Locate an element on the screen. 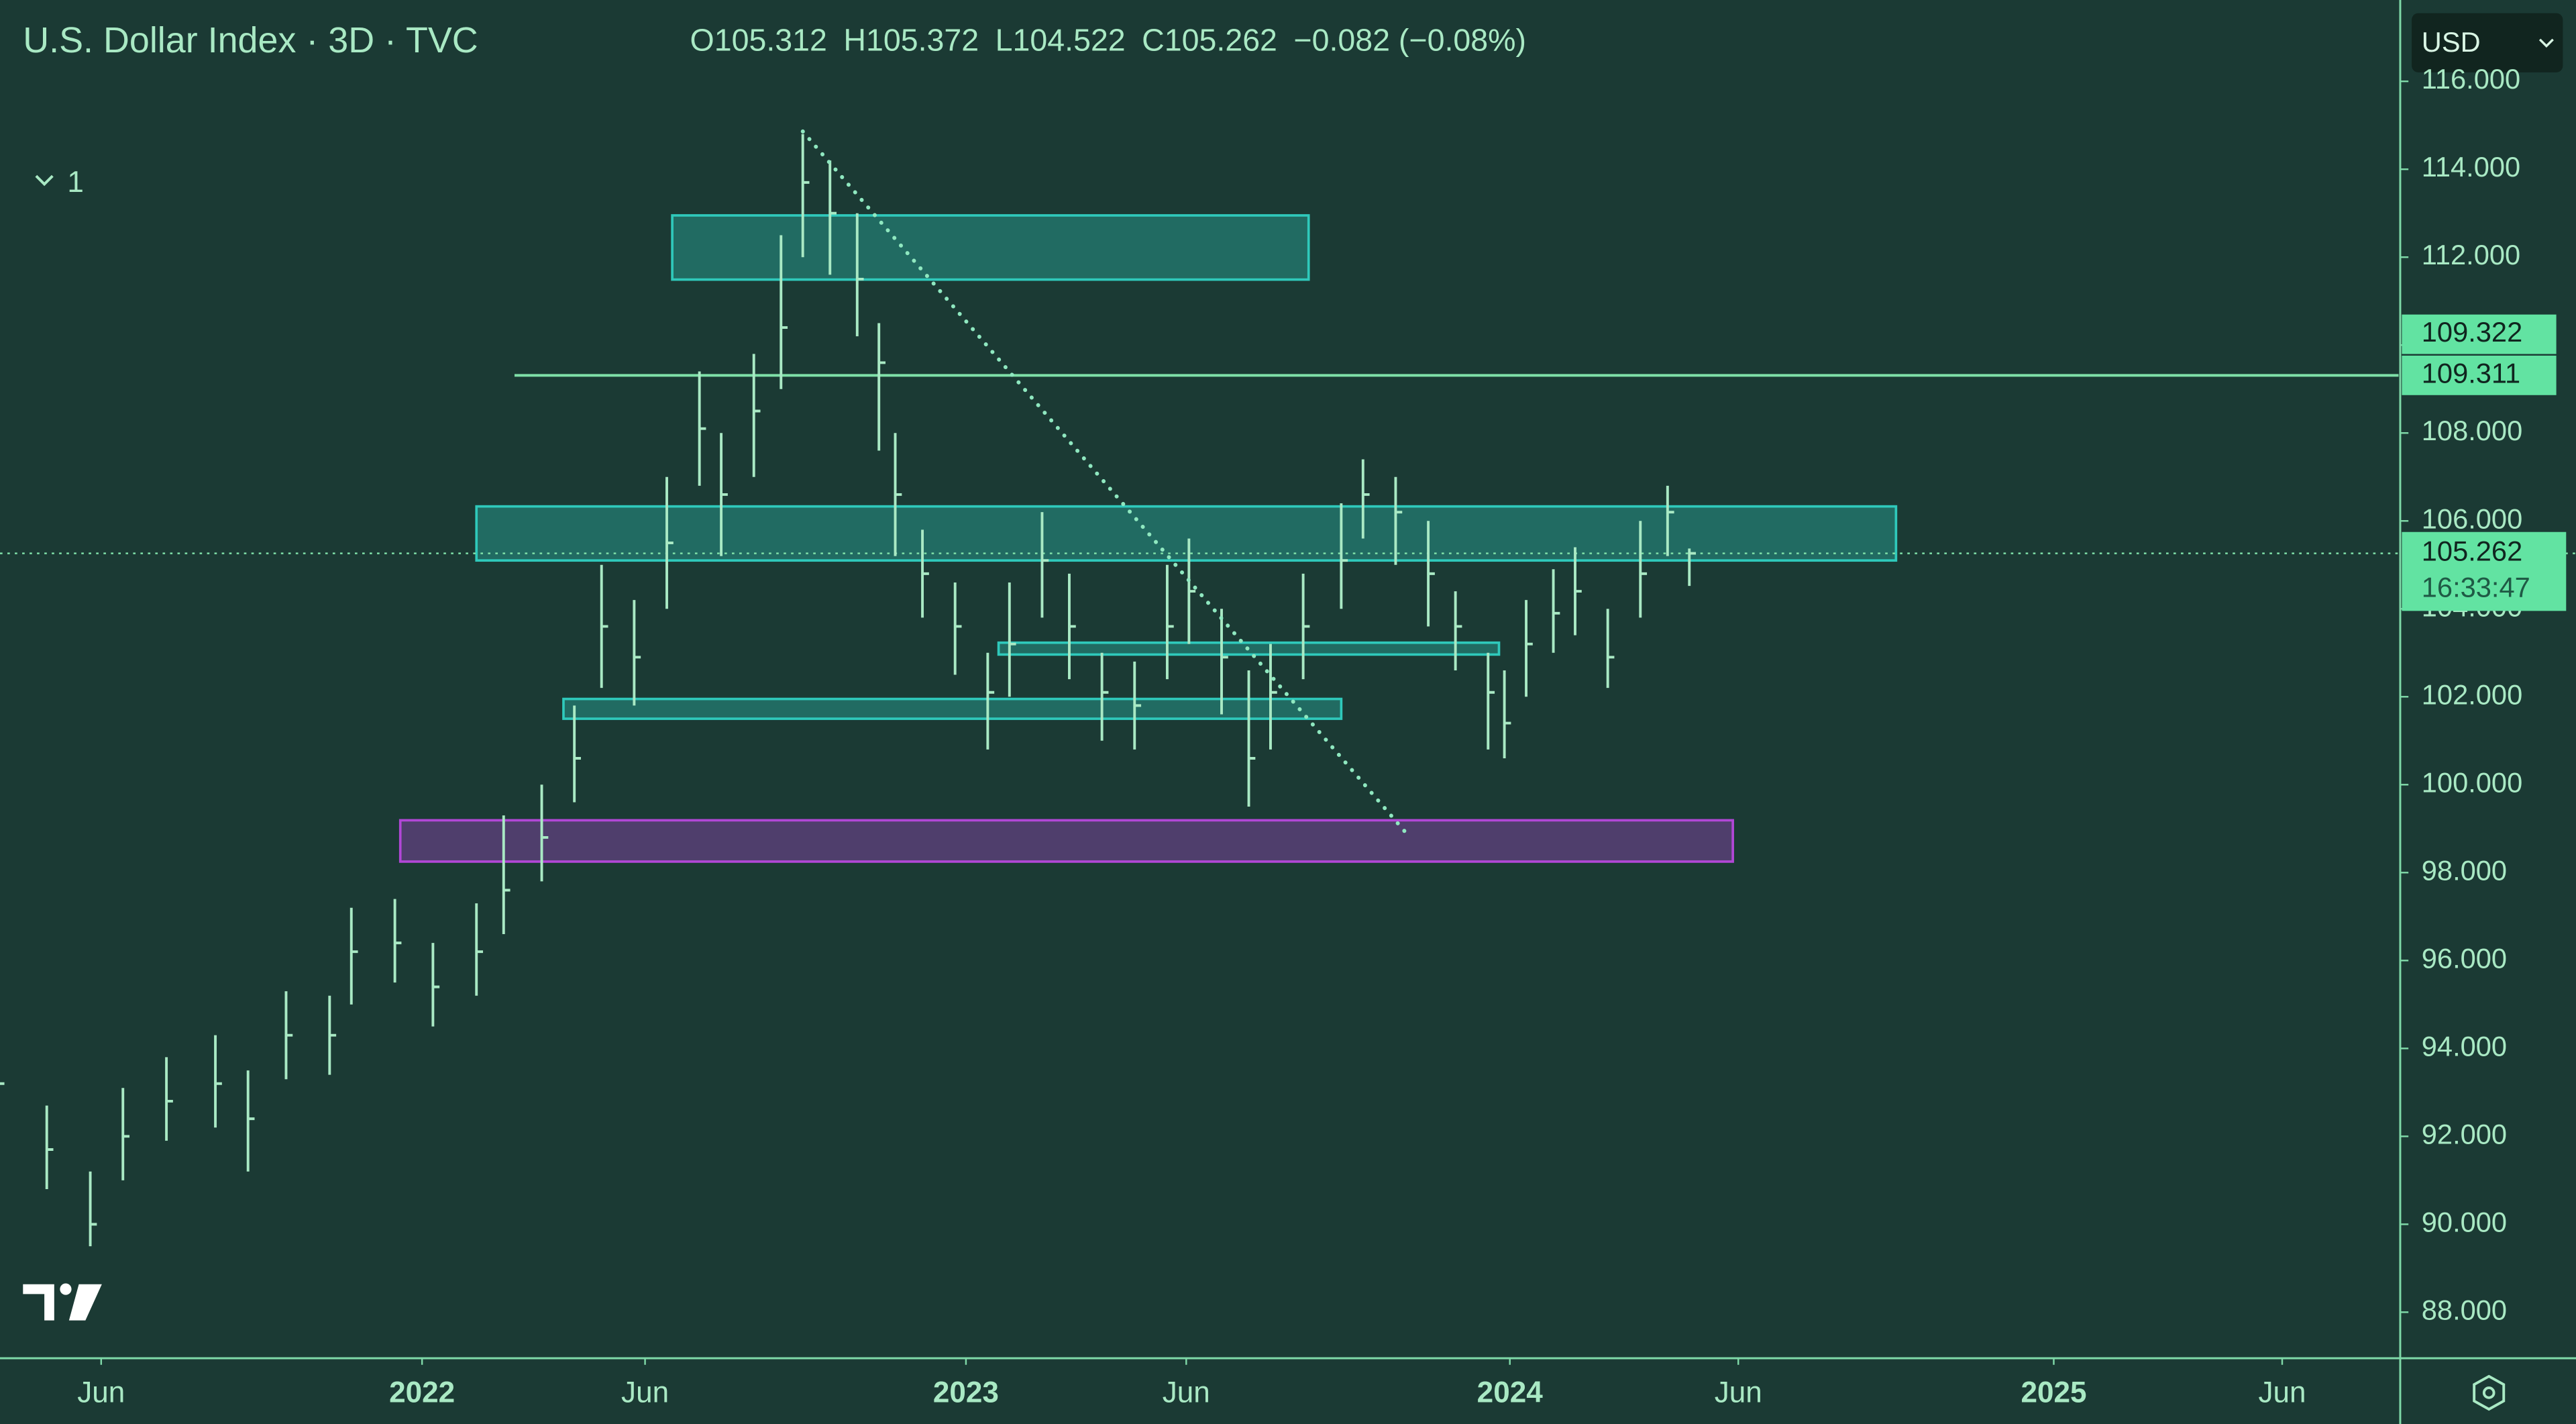  tv-logo is located at coordinates (62, 1302).